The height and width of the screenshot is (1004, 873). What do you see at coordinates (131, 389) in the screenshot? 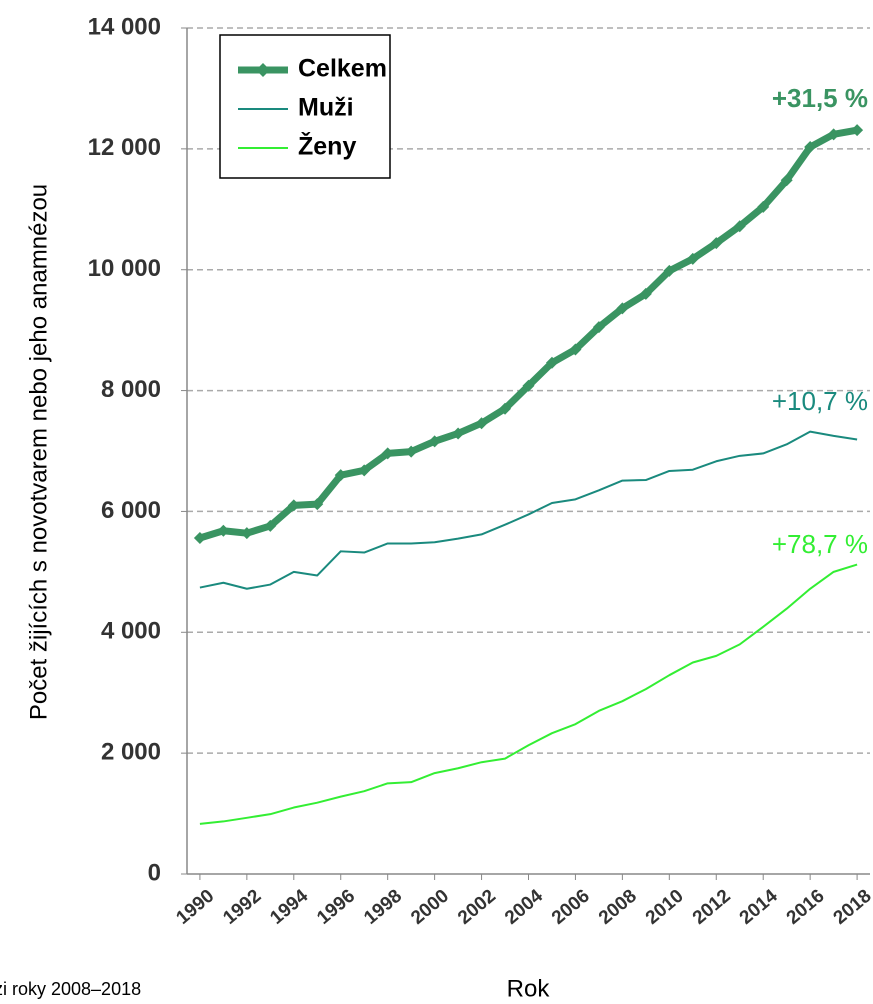
I see `y-tick-label: 8 000` at bounding box center [131, 389].